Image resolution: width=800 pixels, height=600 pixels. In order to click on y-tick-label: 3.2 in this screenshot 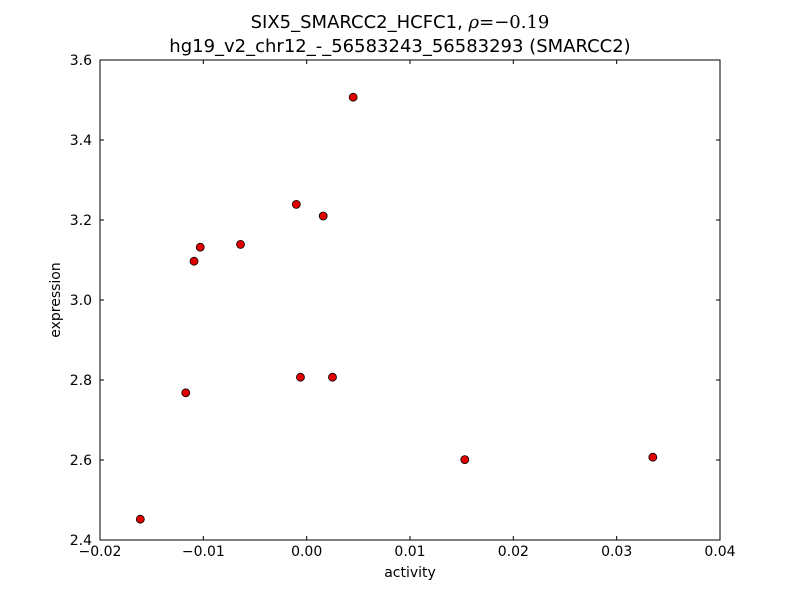, I will do `click(81, 221)`.